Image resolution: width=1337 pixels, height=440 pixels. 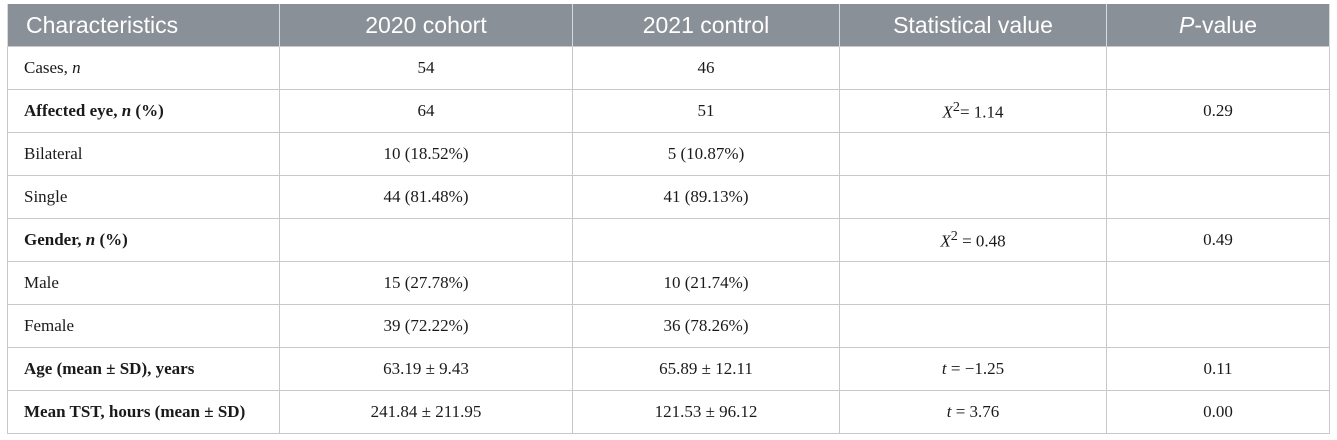 I want to click on header-2021-control: 2021 control, so click(x=706, y=25).